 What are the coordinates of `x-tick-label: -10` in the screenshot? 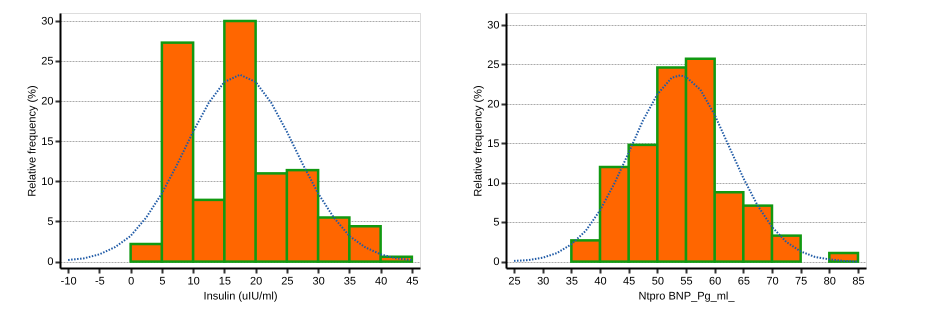 It's located at (68, 282).